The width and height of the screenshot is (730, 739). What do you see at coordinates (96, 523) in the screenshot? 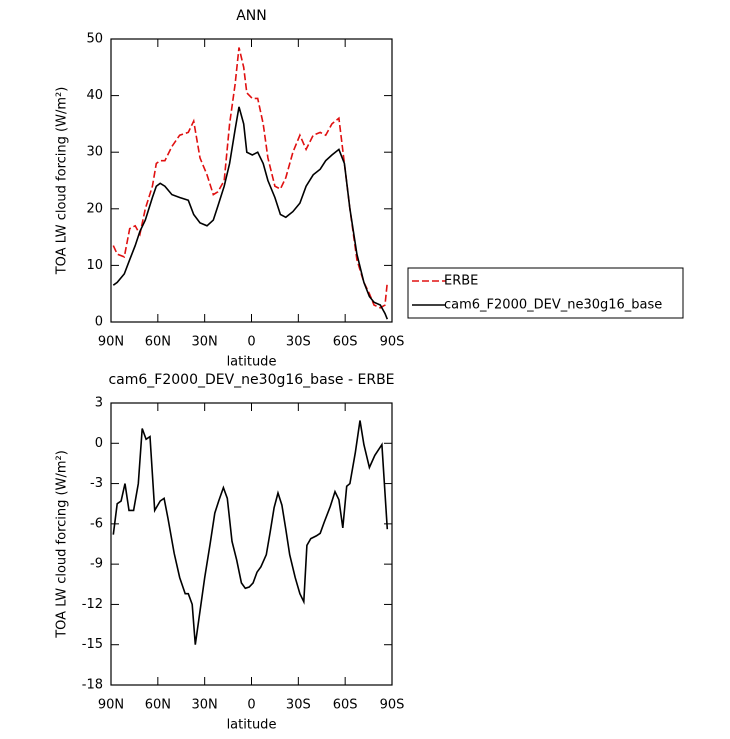
I see `y-tick-label: -6` at bounding box center [96, 523].